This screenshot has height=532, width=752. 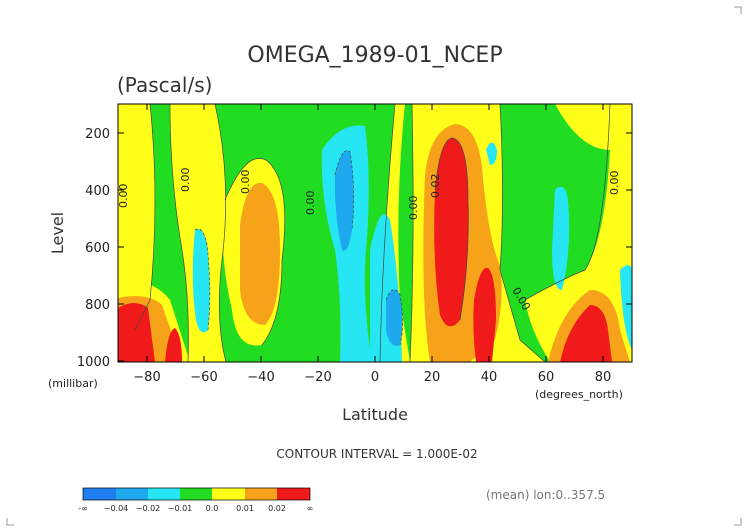 What do you see at coordinates (546, 377) in the screenshot?
I see `x-tick-label: 60` at bounding box center [546, 377].